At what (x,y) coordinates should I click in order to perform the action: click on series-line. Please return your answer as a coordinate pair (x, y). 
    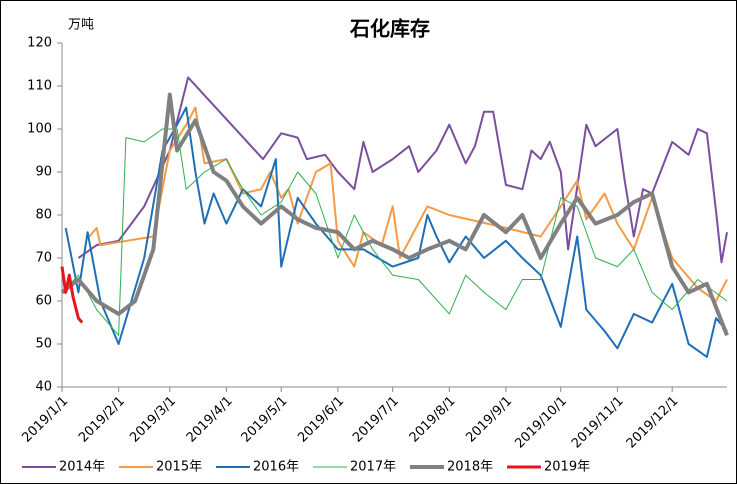
    Looking at the image, I should click on (72, 295).